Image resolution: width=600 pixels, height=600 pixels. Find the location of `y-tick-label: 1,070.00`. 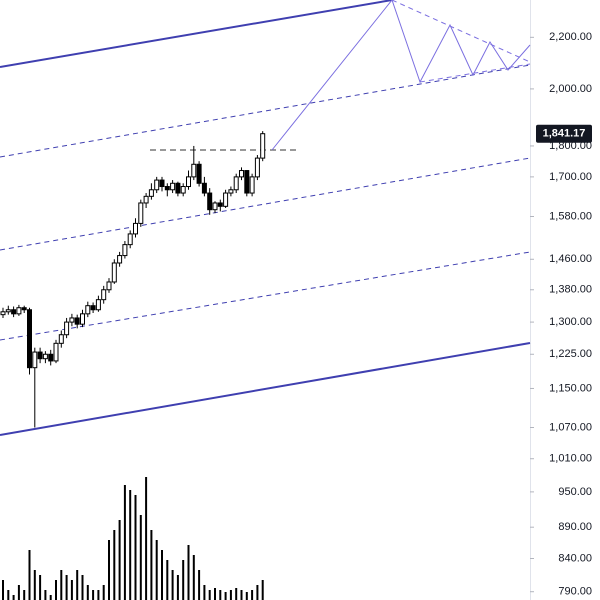

y-tick-label: 1,070.00 is located at coordinates (570, 427).